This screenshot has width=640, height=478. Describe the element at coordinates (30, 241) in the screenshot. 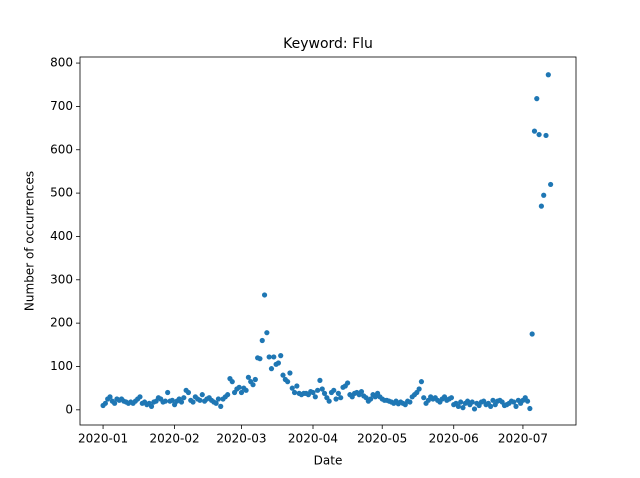

I see `y-axis-label: Number of occurrences` at that location.